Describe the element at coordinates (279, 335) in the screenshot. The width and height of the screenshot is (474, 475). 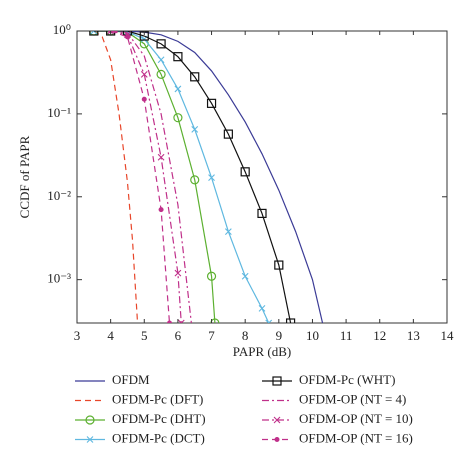
I see `x-tick-label: 9` at that location.